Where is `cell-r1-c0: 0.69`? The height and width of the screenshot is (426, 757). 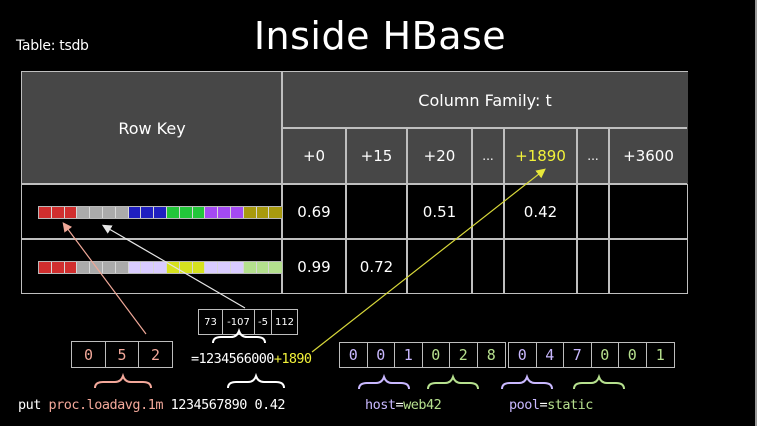
cell-r1-c0: 0.69 is located at coordinates (314, 211).